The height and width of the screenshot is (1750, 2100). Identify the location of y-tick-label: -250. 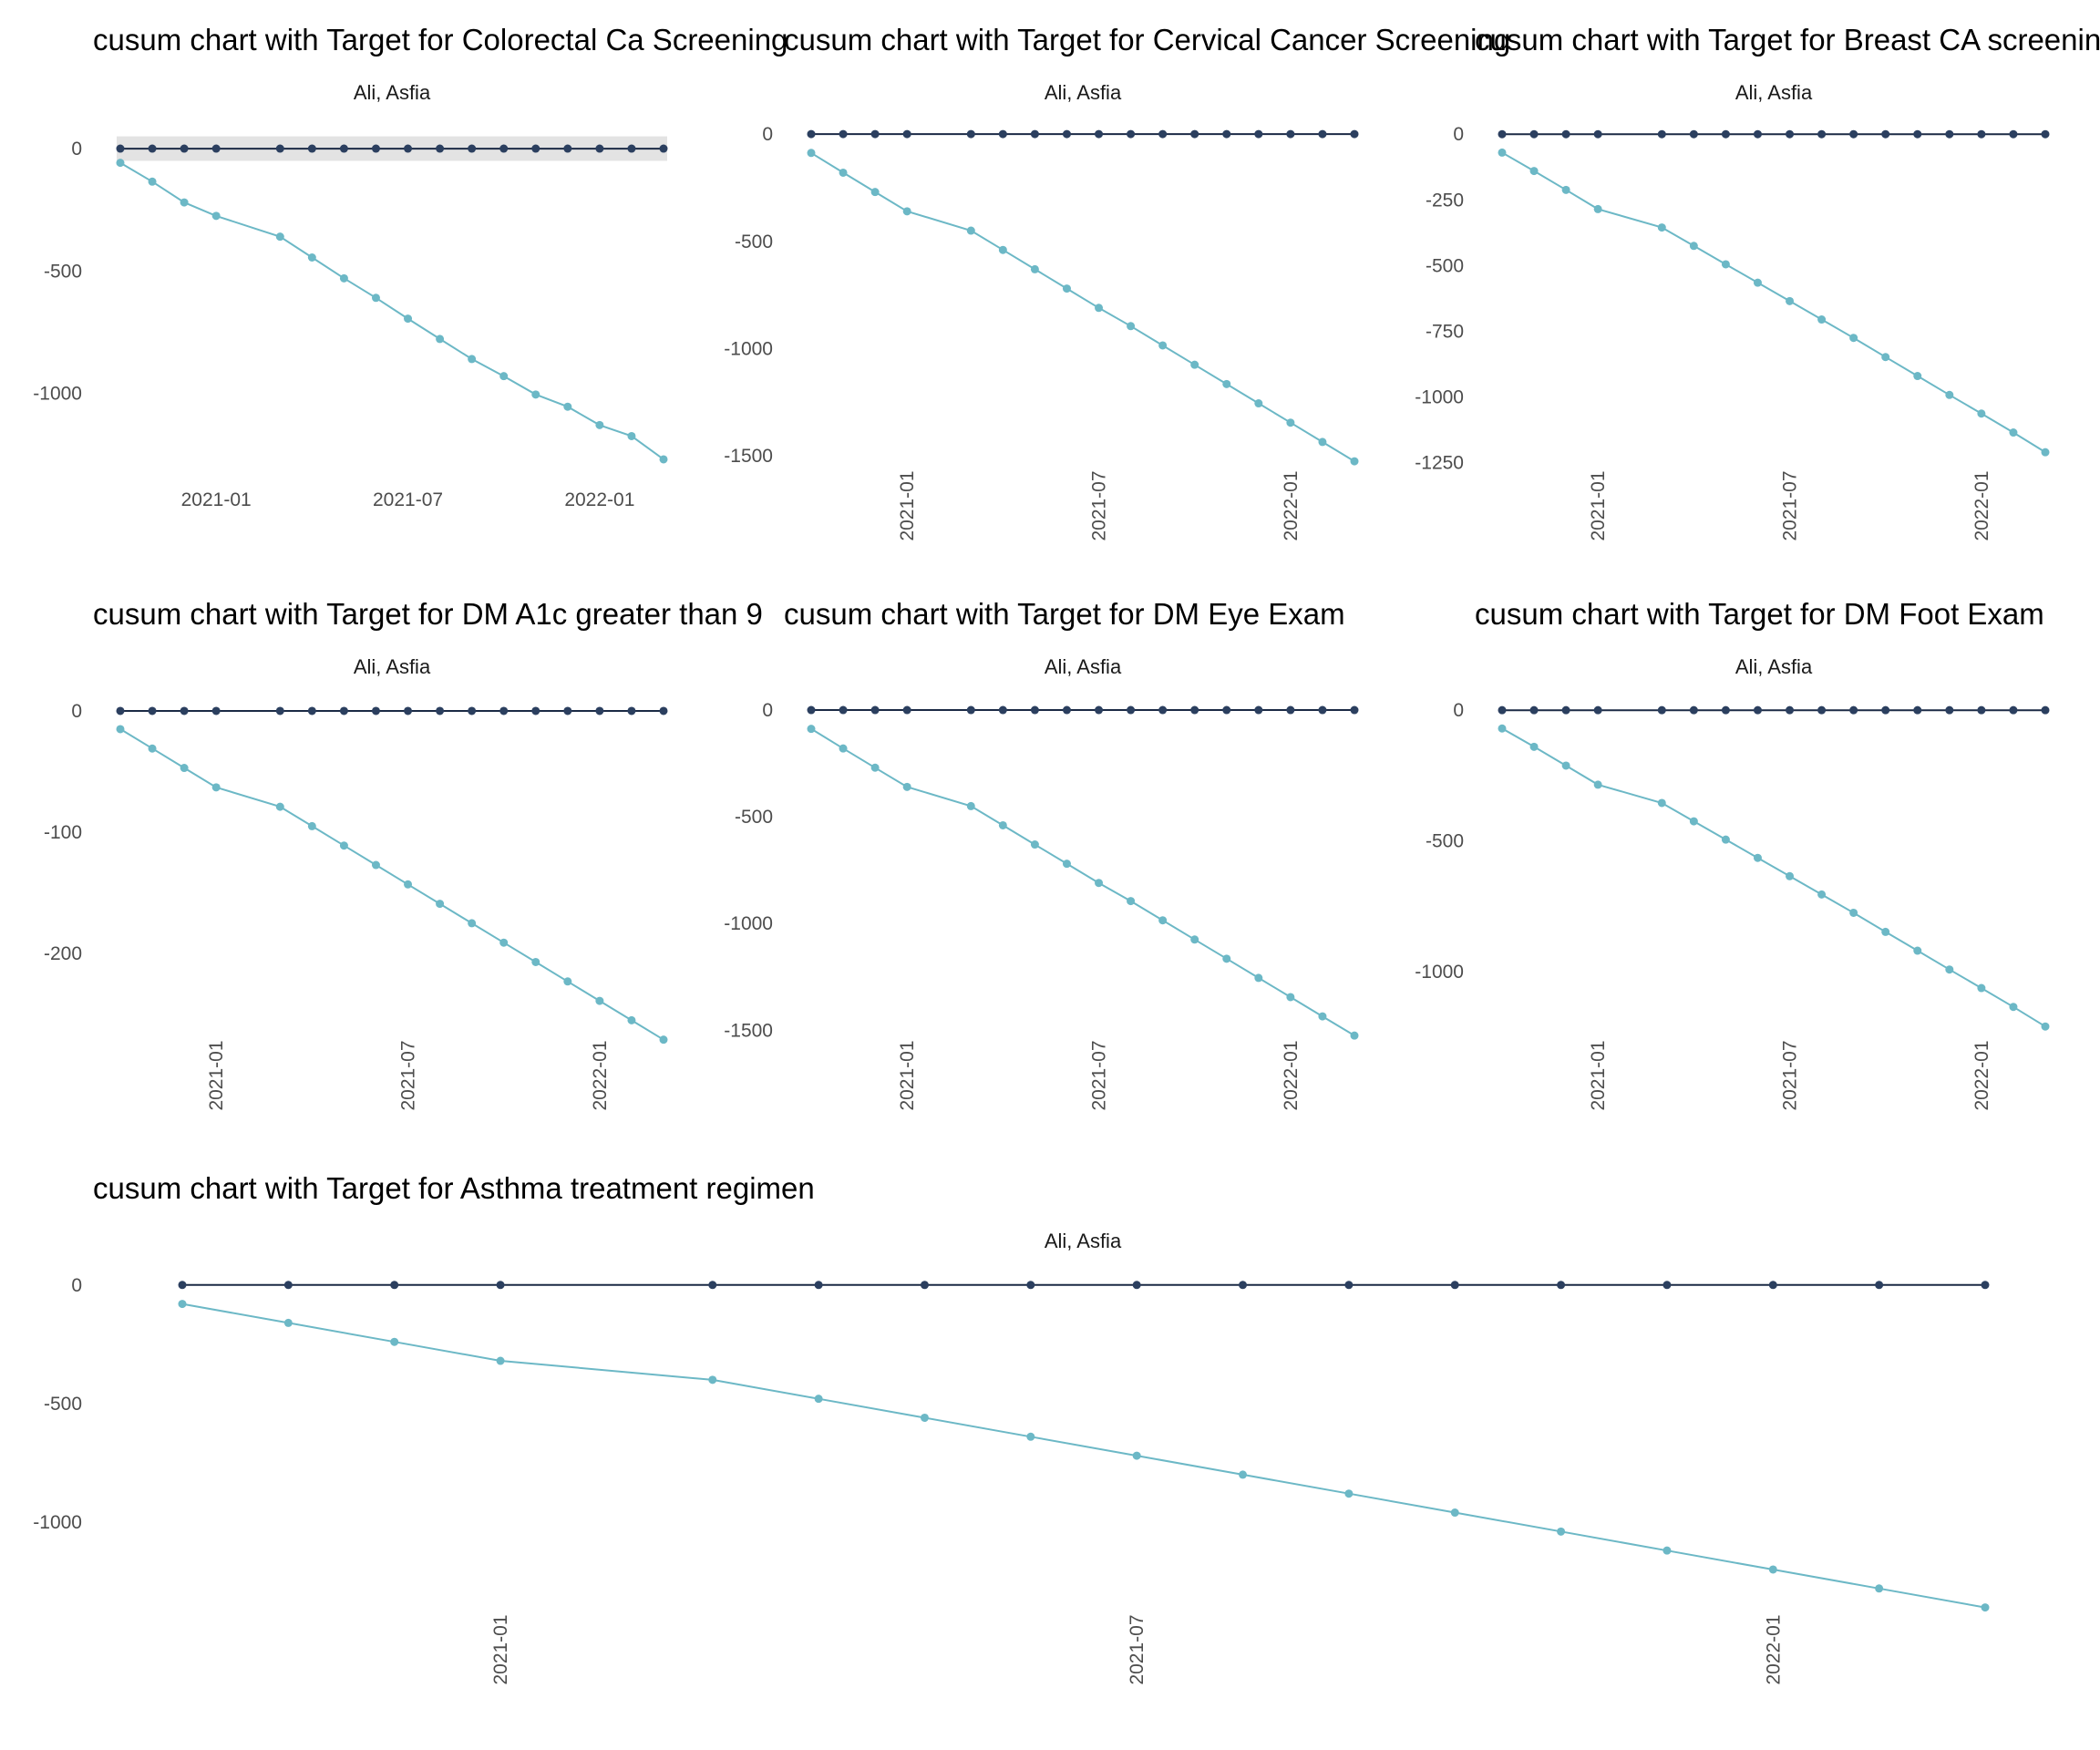
(1445, 201).